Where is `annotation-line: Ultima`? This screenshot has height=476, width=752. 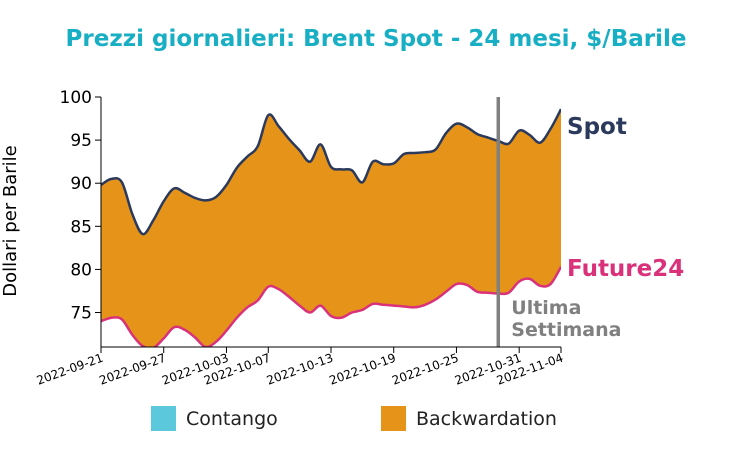 annotation-line: Ultima is located at coordinates (546, 308).